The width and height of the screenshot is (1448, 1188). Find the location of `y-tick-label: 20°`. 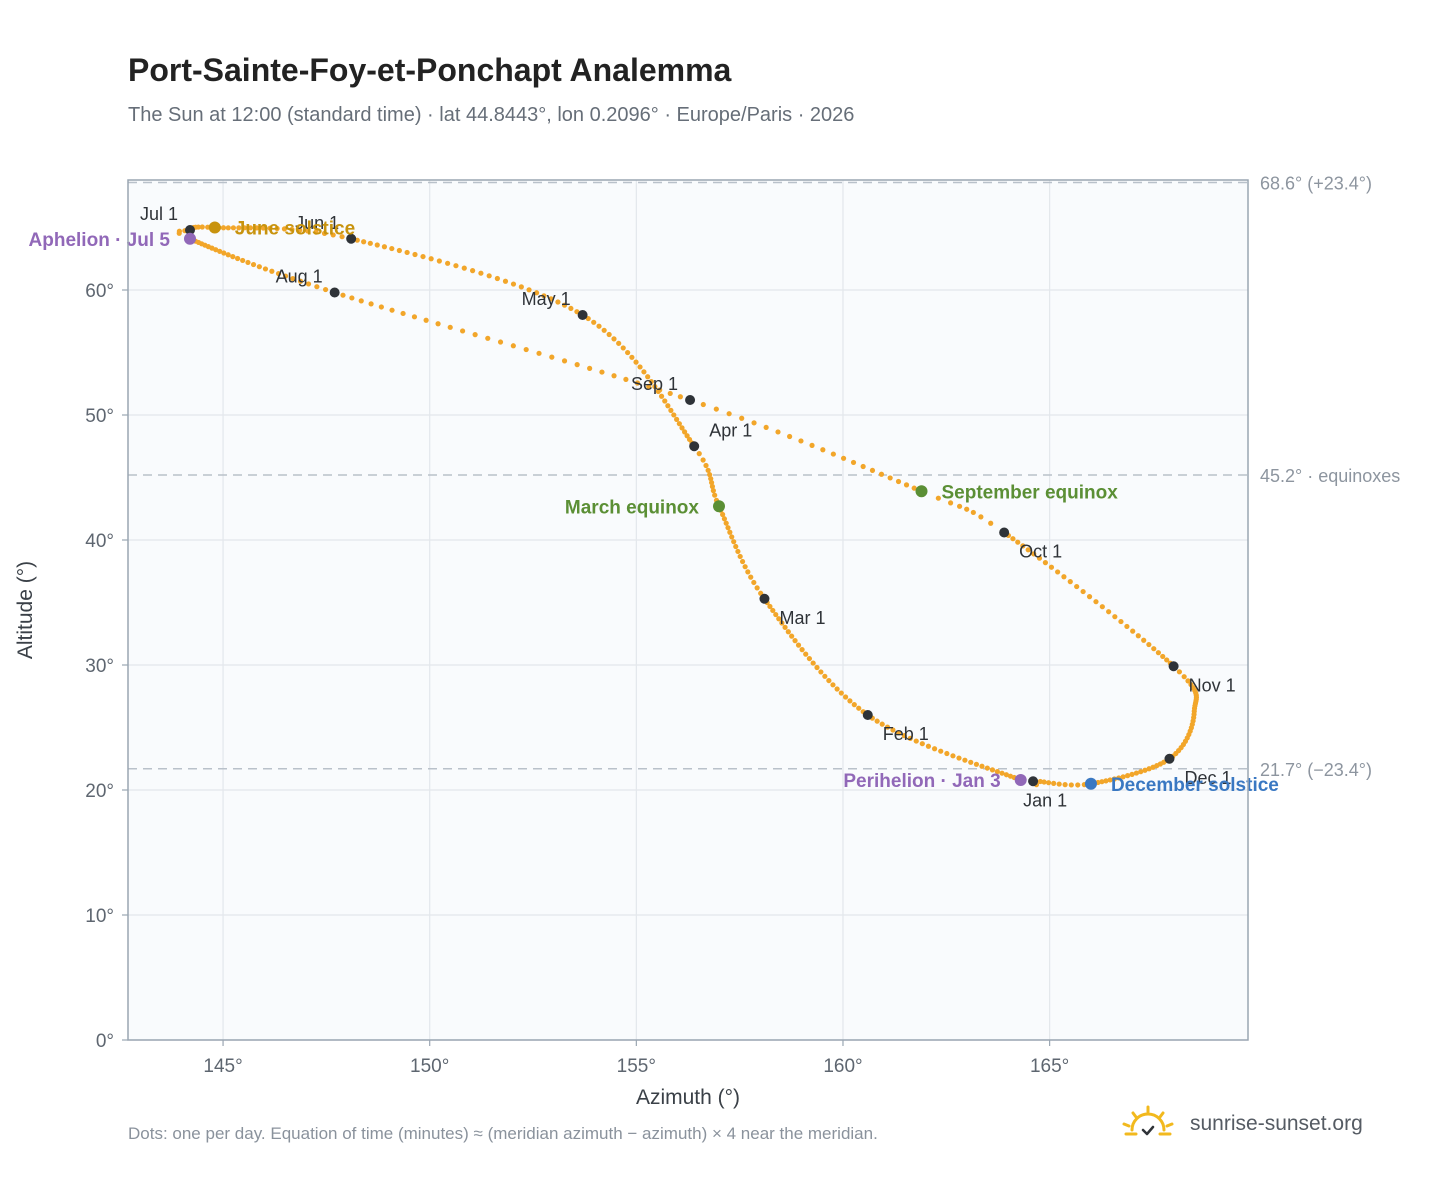

y-tick-label: 20° is located at coordinates (99, 791).